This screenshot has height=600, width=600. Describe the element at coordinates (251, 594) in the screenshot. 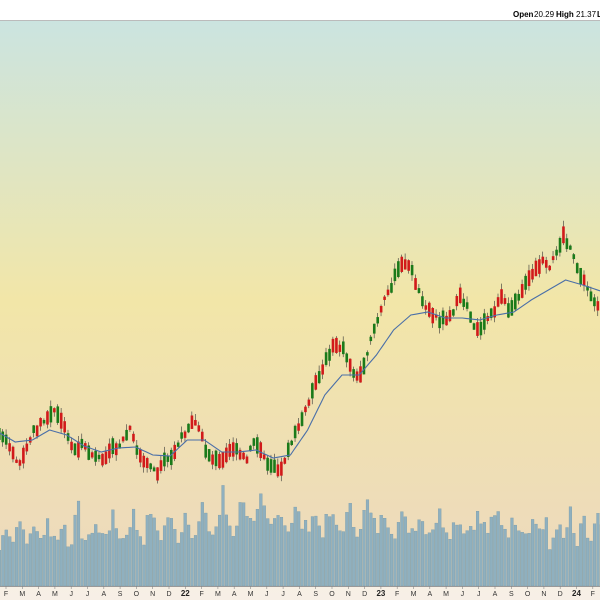

I see `x-tick-label: M` at that location.